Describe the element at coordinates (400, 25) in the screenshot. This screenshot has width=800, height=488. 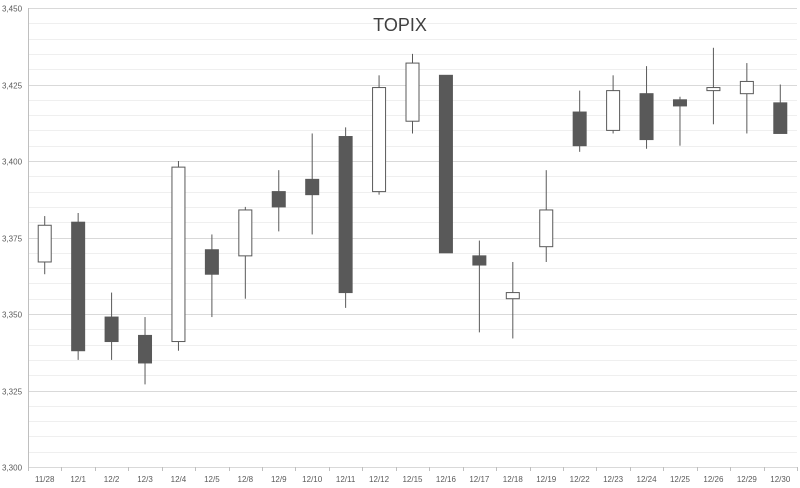
I see `chart-title: TOPIX` at that location.